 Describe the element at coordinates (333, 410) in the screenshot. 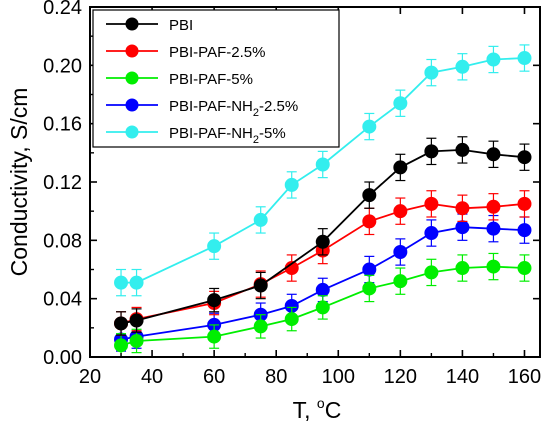

I see `x-axis-title-unit-c: C` at that location.